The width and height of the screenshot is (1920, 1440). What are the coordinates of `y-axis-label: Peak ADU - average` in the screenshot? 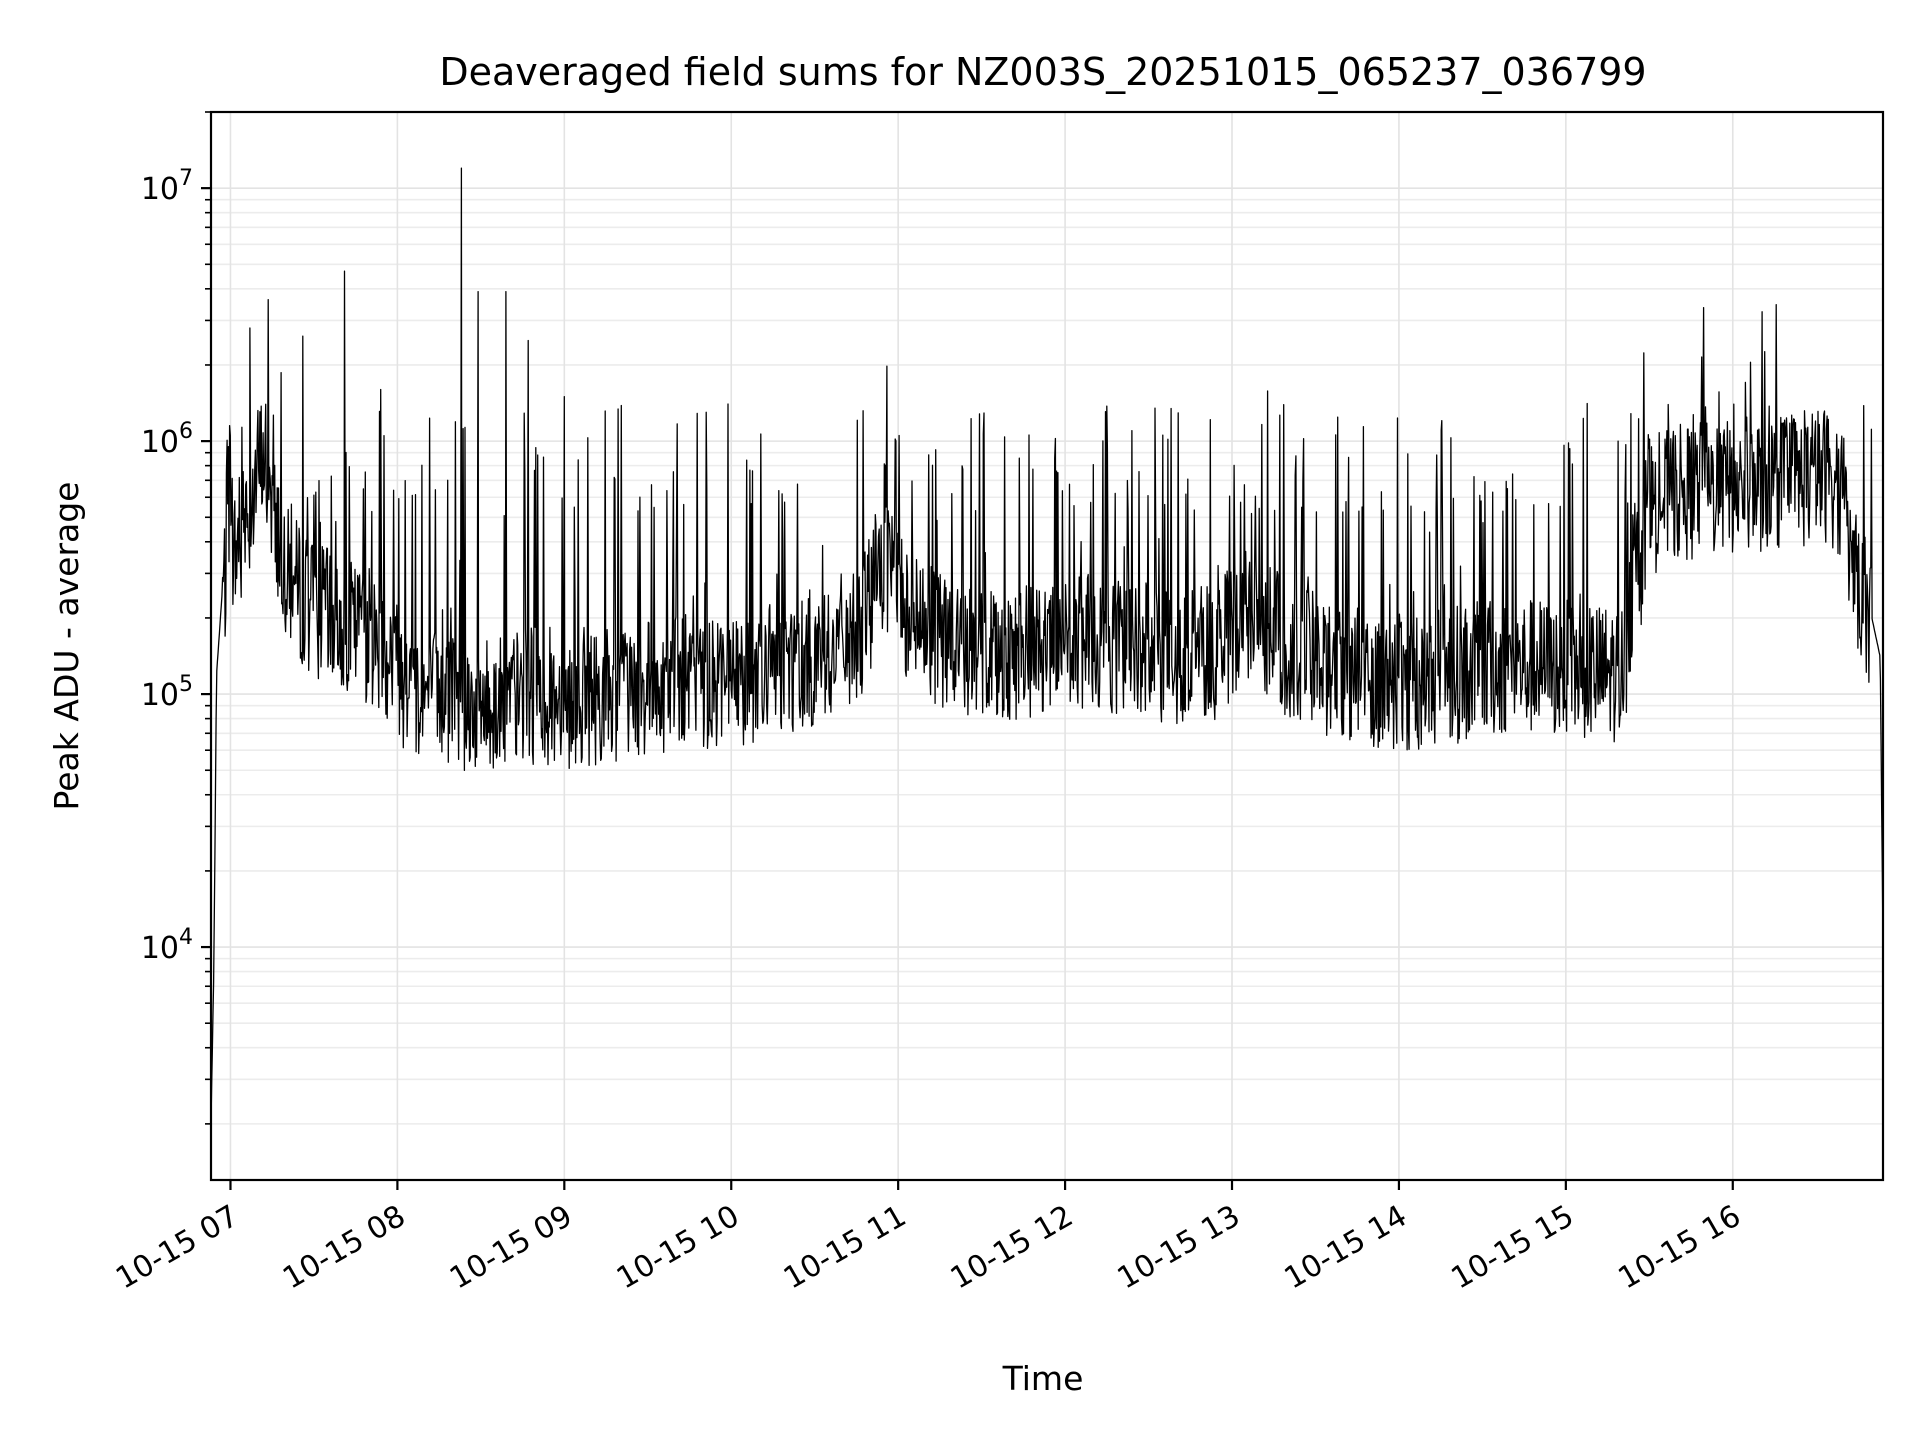 It's located at (66, 646).